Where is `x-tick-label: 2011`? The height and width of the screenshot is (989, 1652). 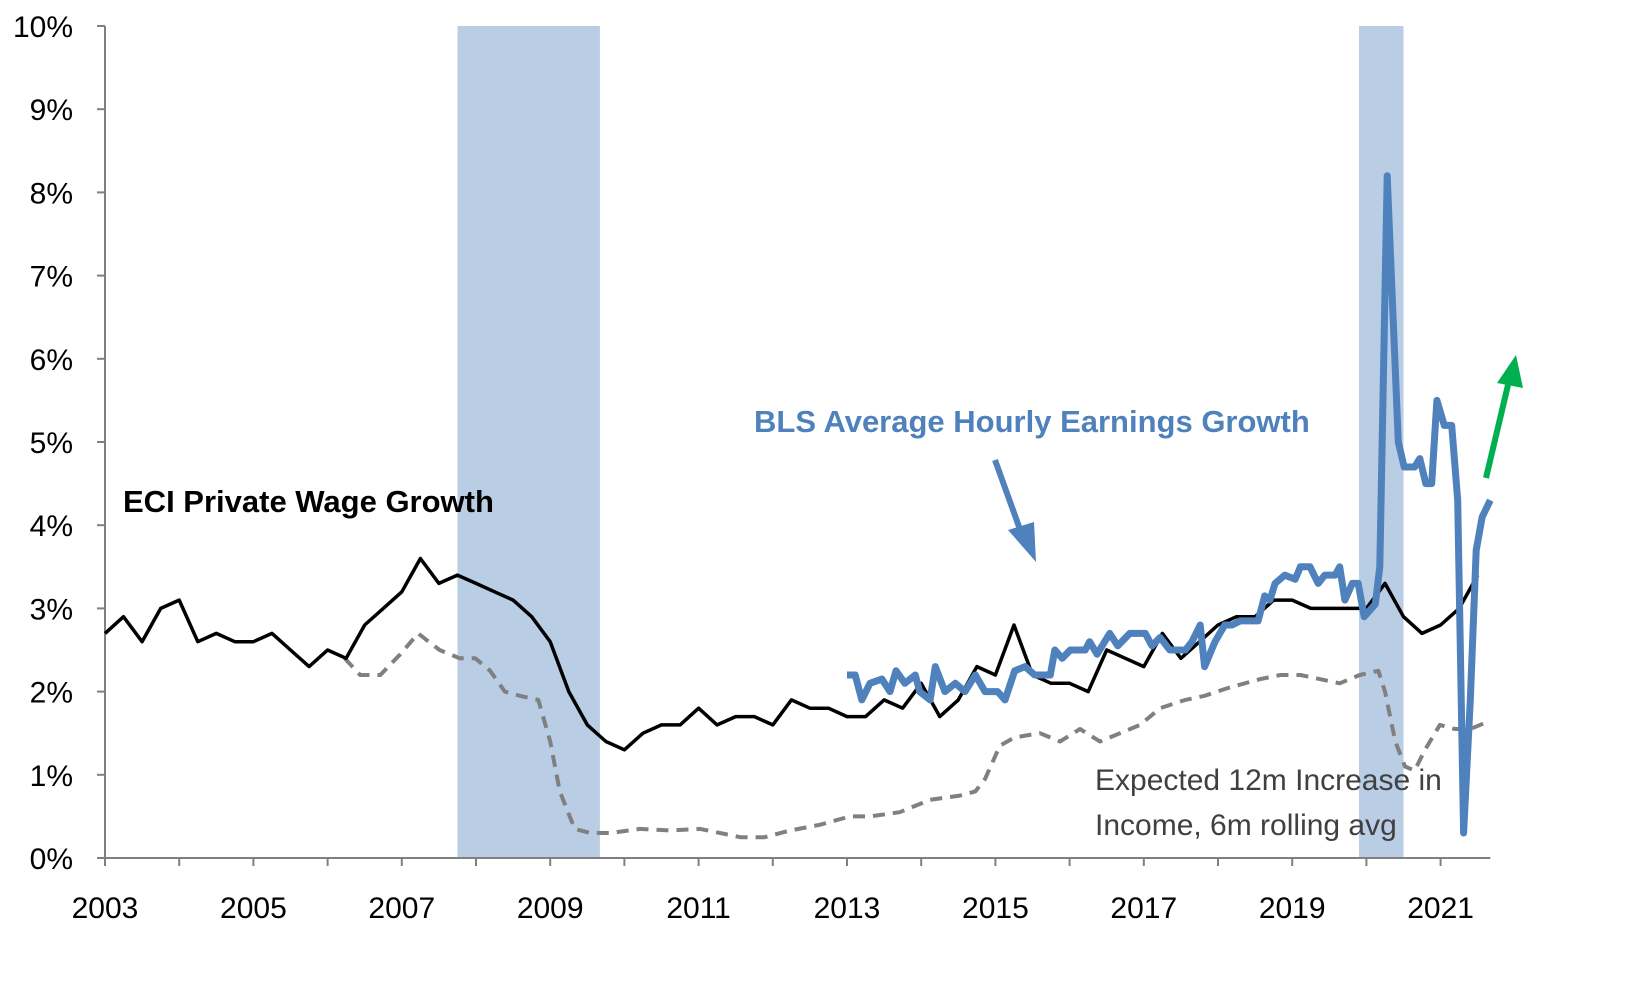 x-tick-label: 2011 is located at coordinates (698, 908).